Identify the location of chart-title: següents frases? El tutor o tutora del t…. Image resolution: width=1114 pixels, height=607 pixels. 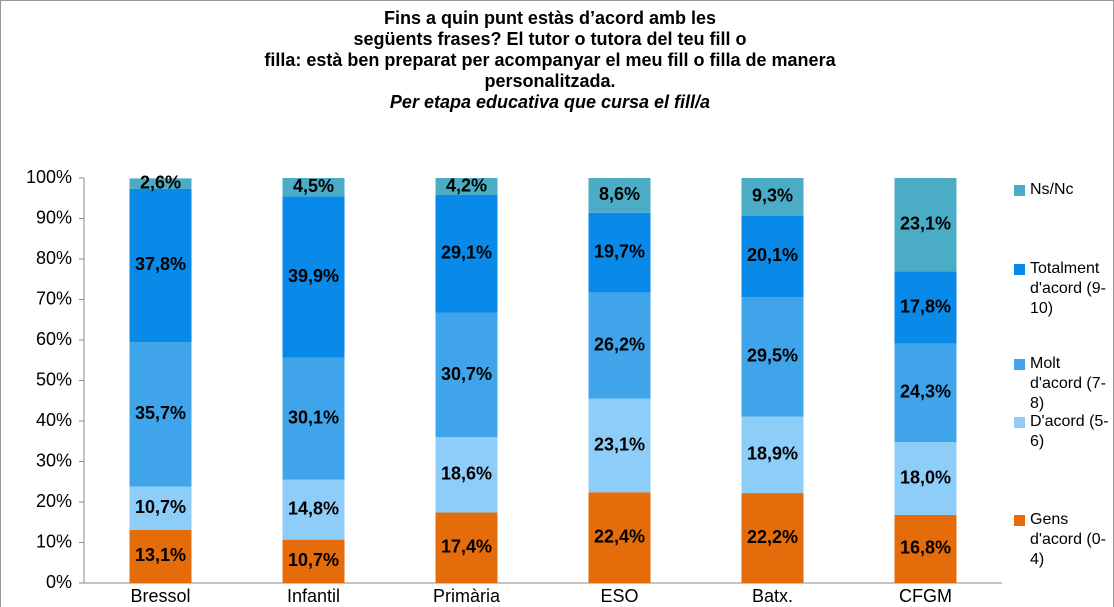
(549, 39).